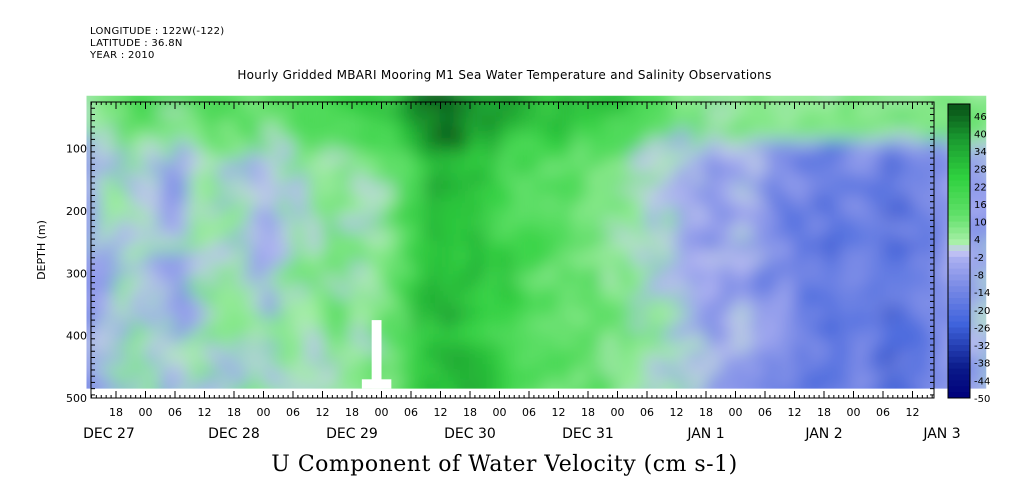  What do you see at coordinates (982, 381) in the screenshot?
I see `colorbar-label: -44` at bounding box center [982, 381].